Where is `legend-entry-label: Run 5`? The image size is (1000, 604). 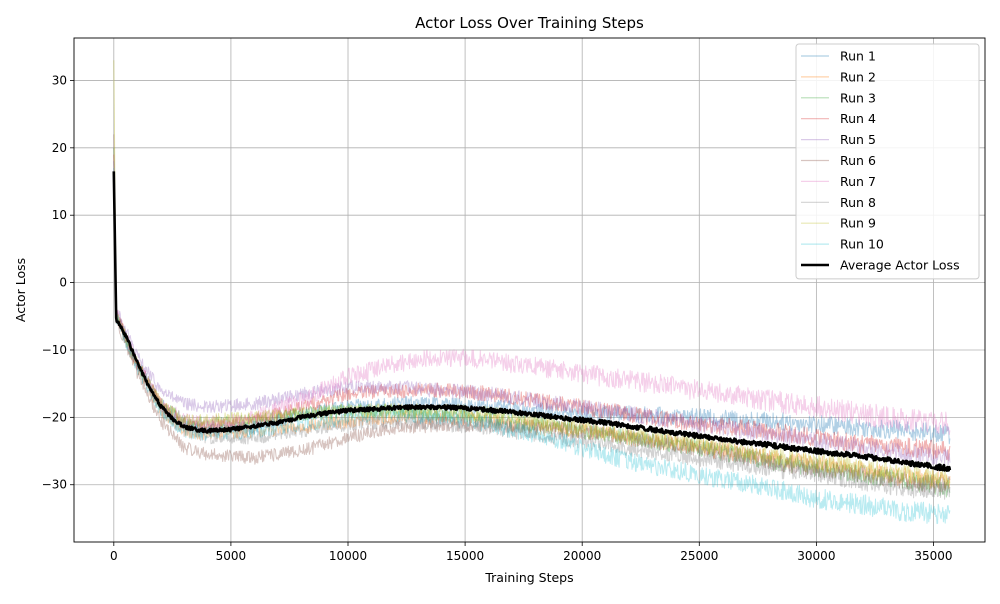 legend-entry-label: Run 5 is located at coordinates (858, 139).